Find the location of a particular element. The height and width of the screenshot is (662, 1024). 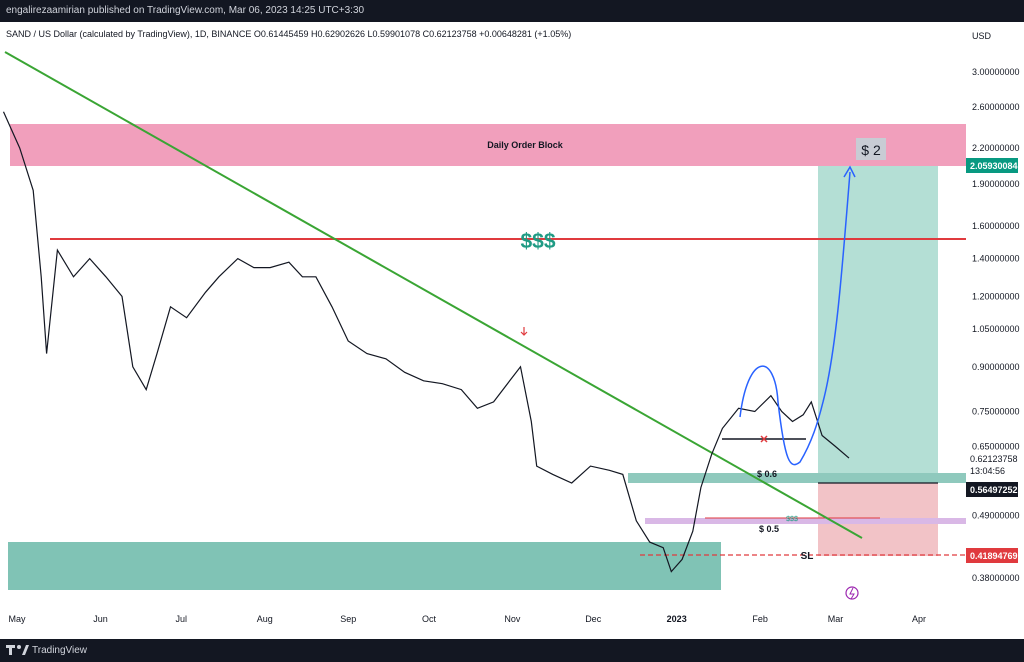

time-tick-11: Apr is located at coordinates (919, 619).